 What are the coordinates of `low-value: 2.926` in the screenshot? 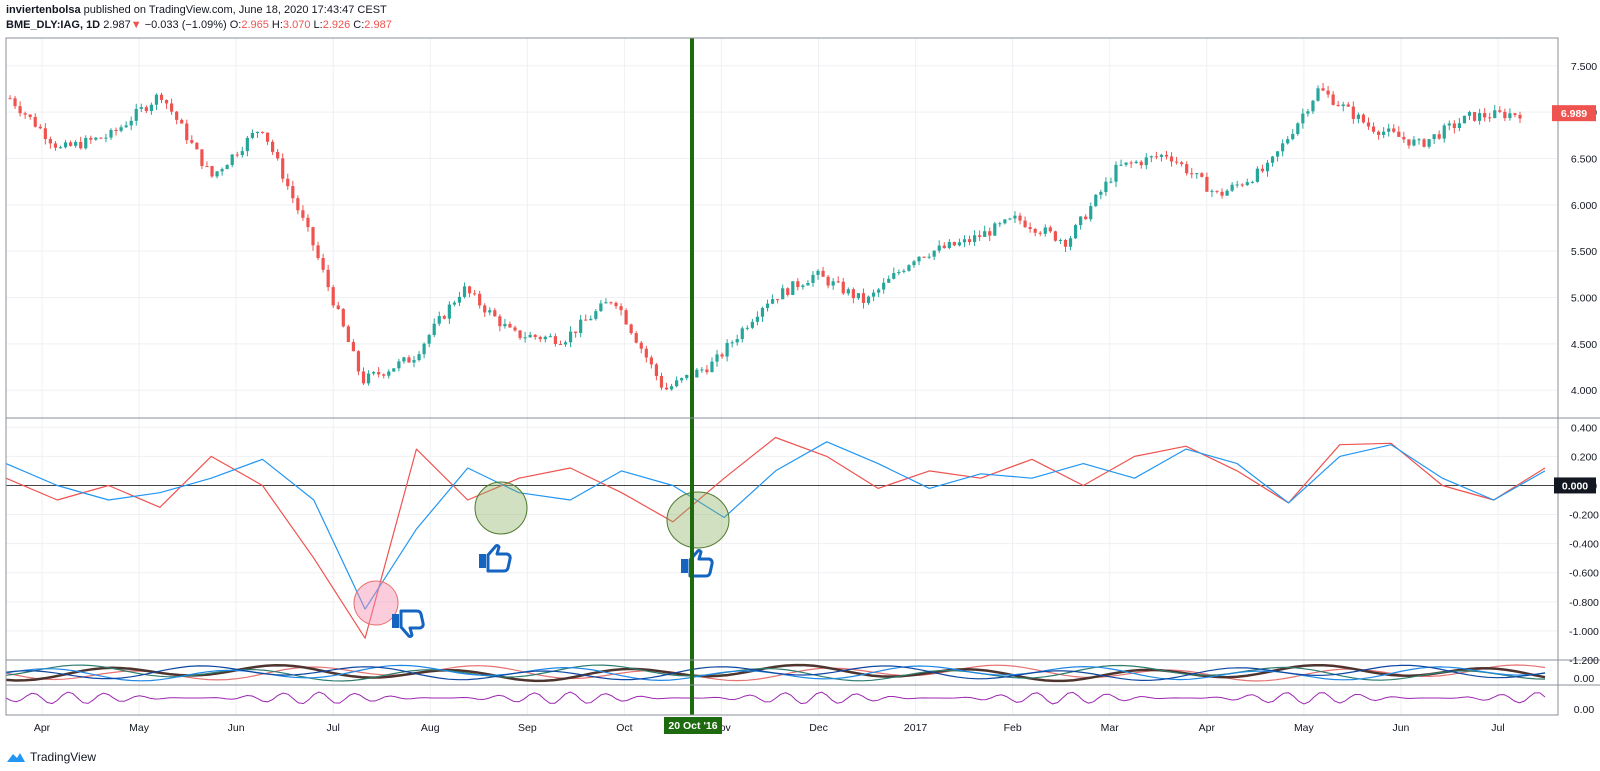 It's located at (336, 25).